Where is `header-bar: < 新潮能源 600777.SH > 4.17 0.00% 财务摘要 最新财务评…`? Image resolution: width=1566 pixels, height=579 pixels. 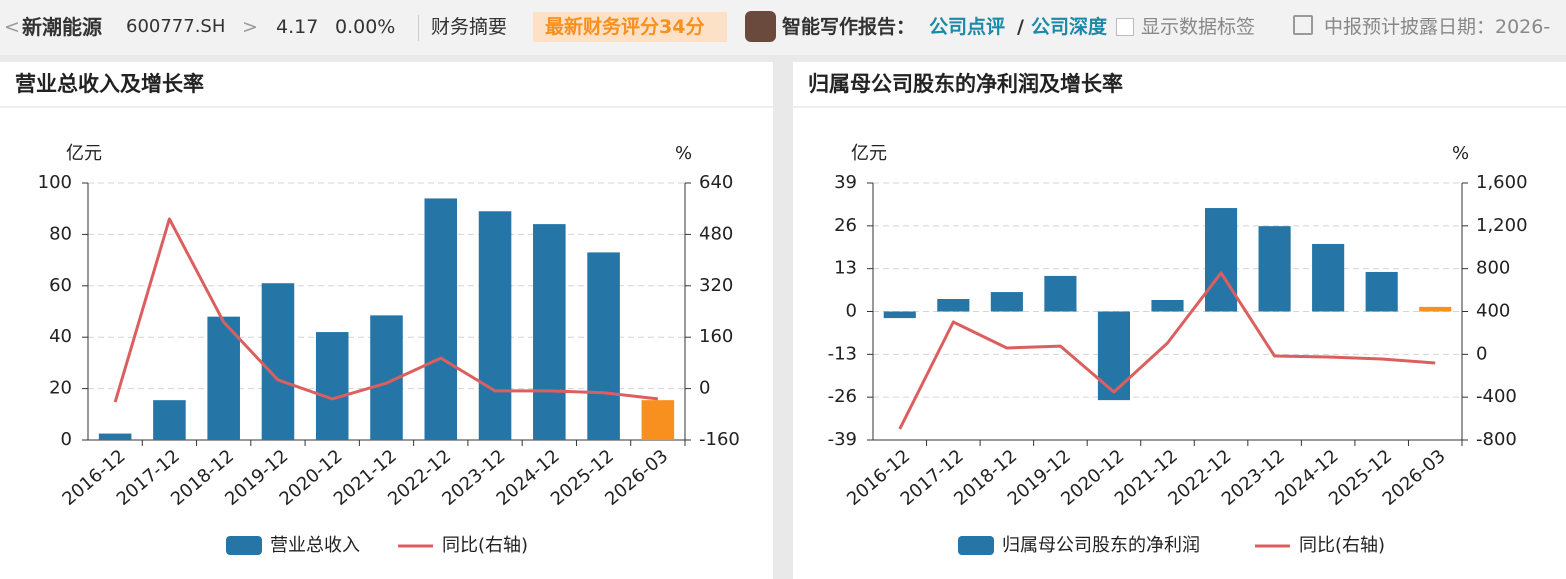 header-bar: < 新潮能源 600777.SH > 4.17 0.00% 财务摘要 最新财务评… is located at coordinates (783, 27).